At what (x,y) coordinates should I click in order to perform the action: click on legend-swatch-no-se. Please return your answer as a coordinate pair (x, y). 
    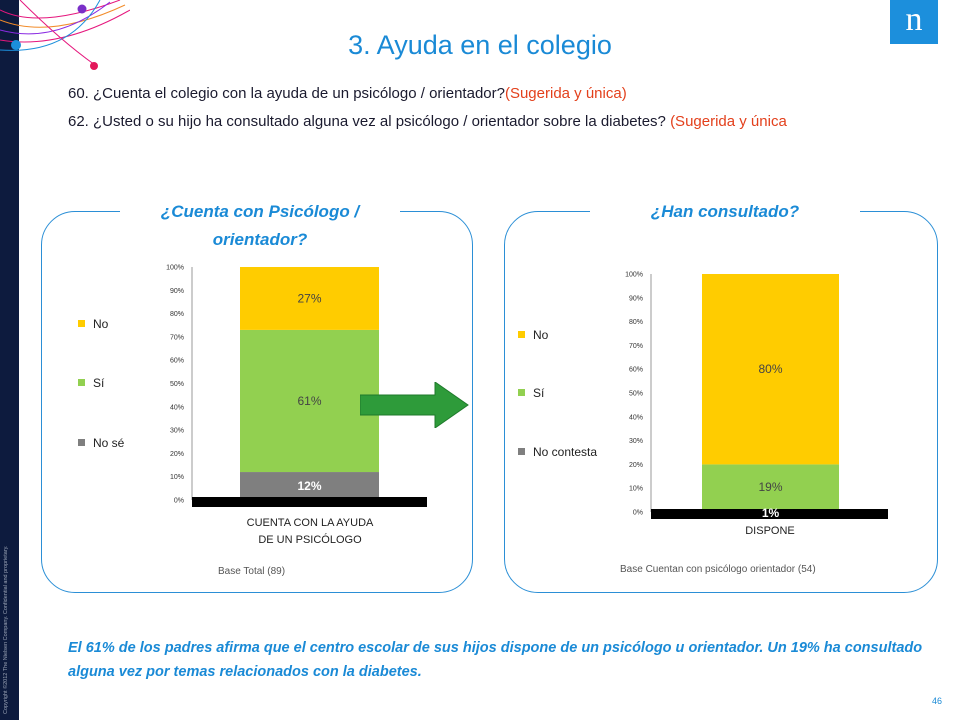
    Looking at the image, I should click on (81, 443).